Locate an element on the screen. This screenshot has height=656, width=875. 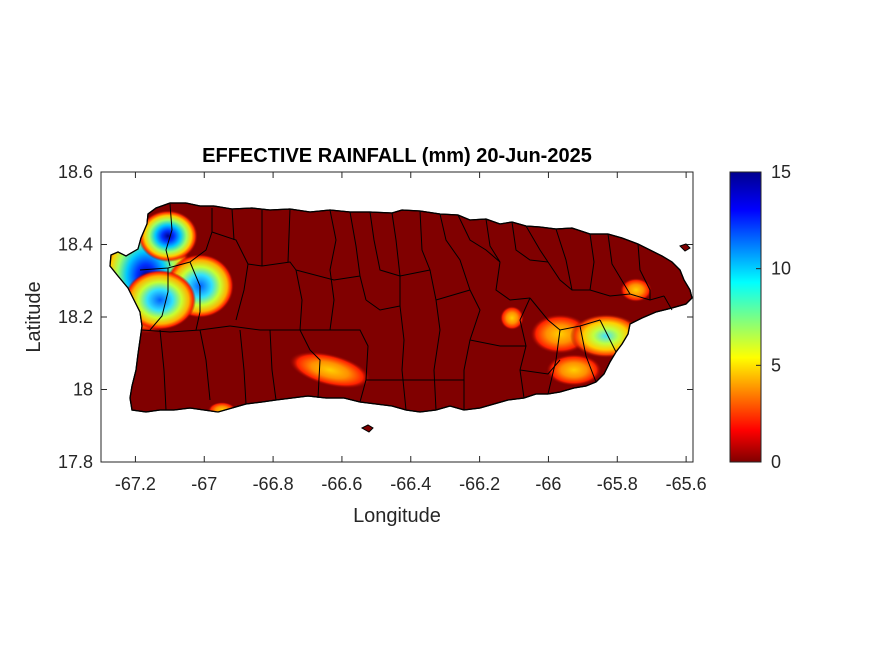
x-tick-label: -66.6 is located at coordinates (341, 484).